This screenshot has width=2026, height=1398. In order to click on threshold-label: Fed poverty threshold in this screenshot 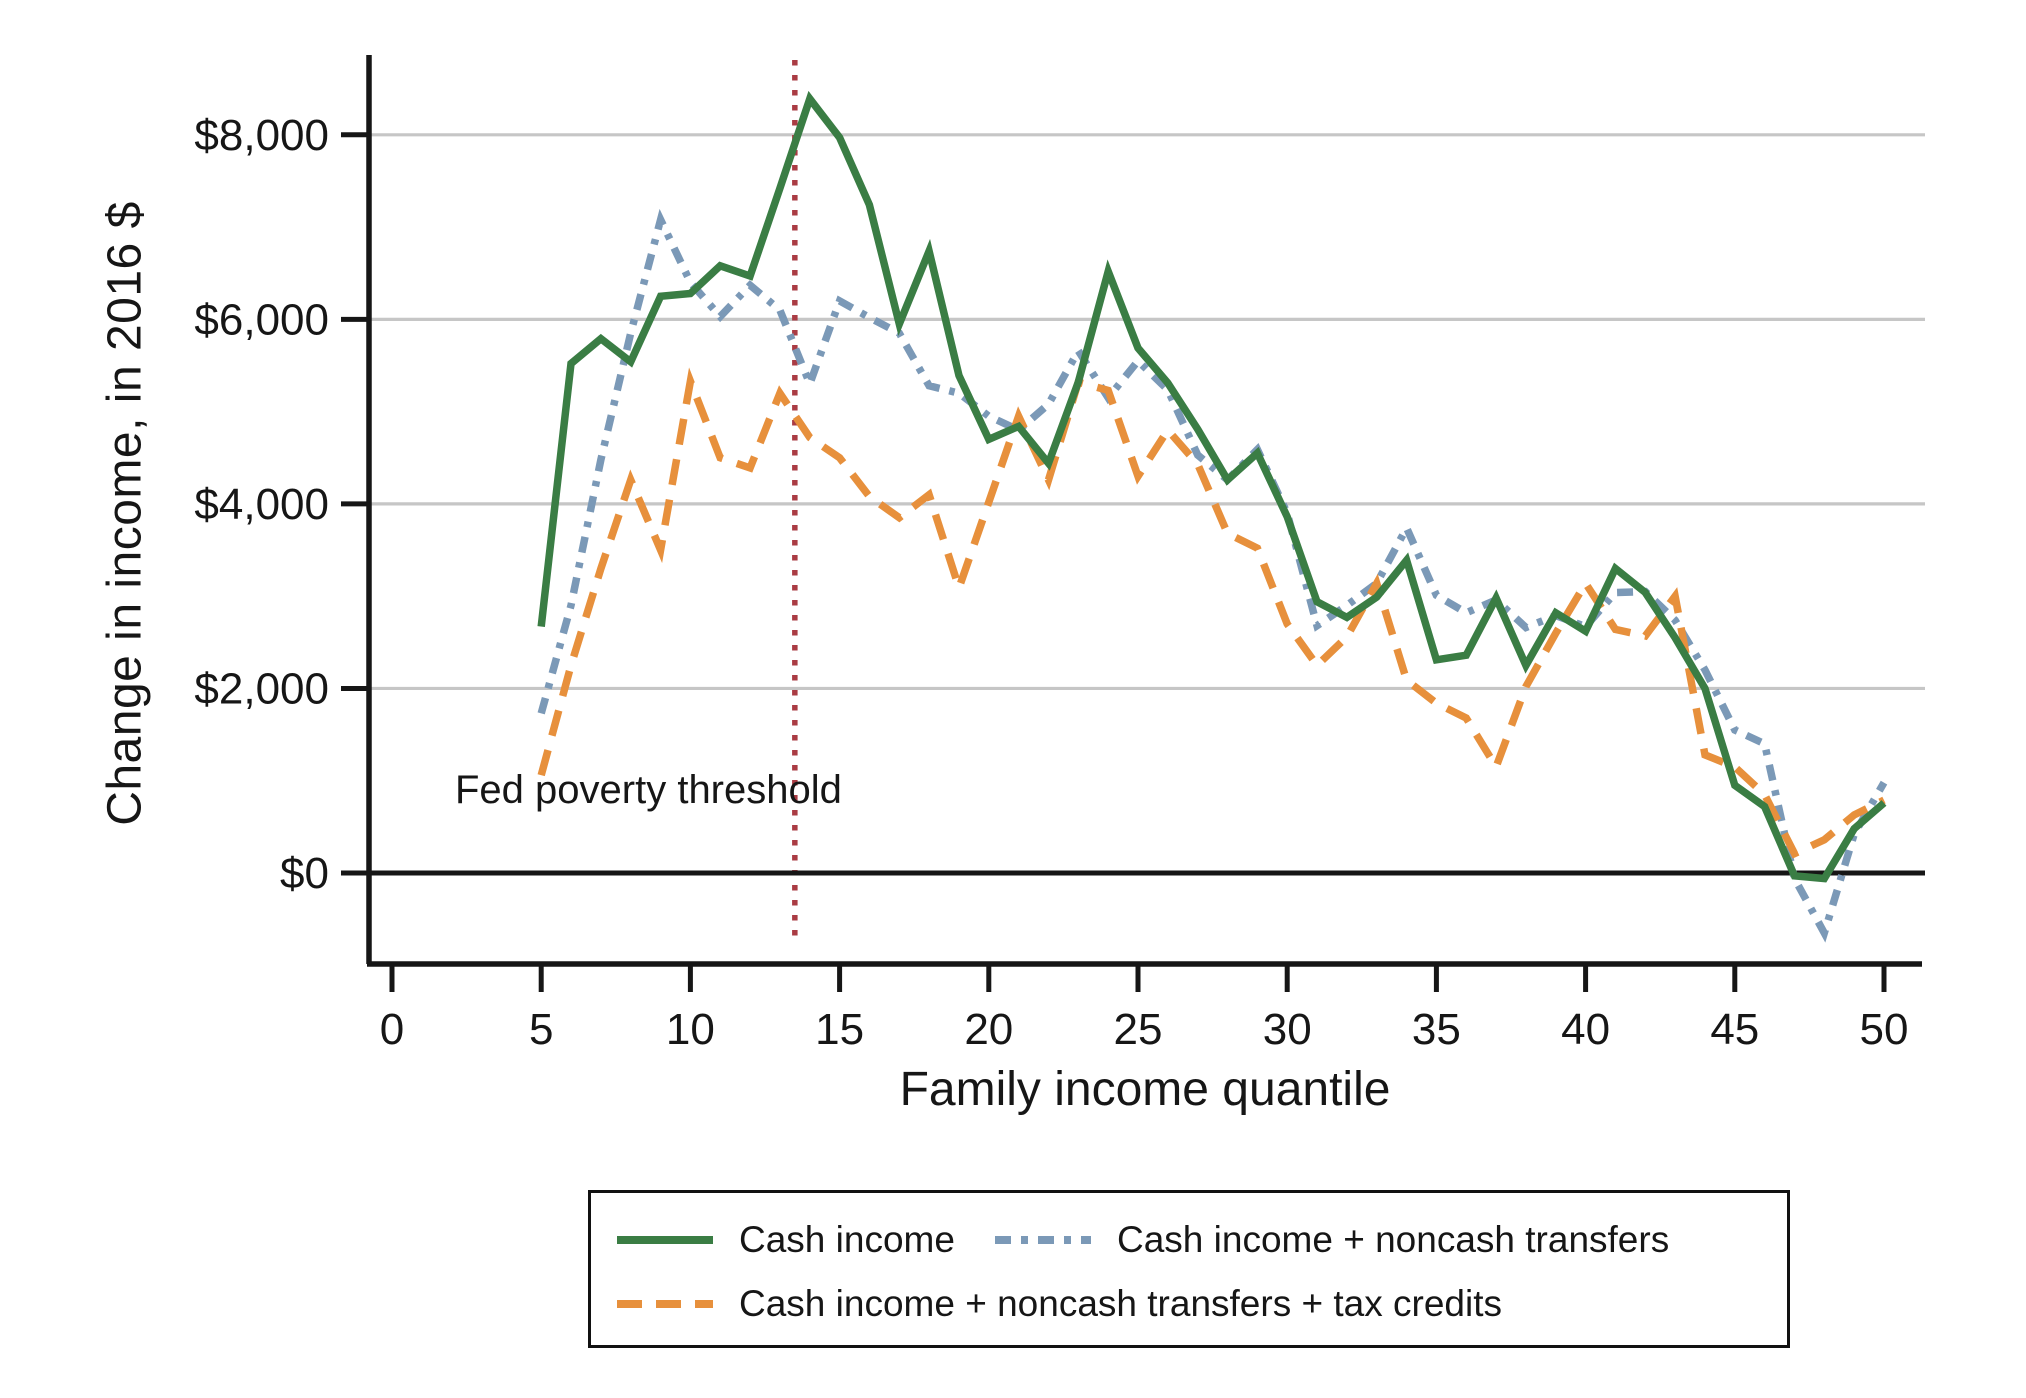, I will do `click(648, 790)`.